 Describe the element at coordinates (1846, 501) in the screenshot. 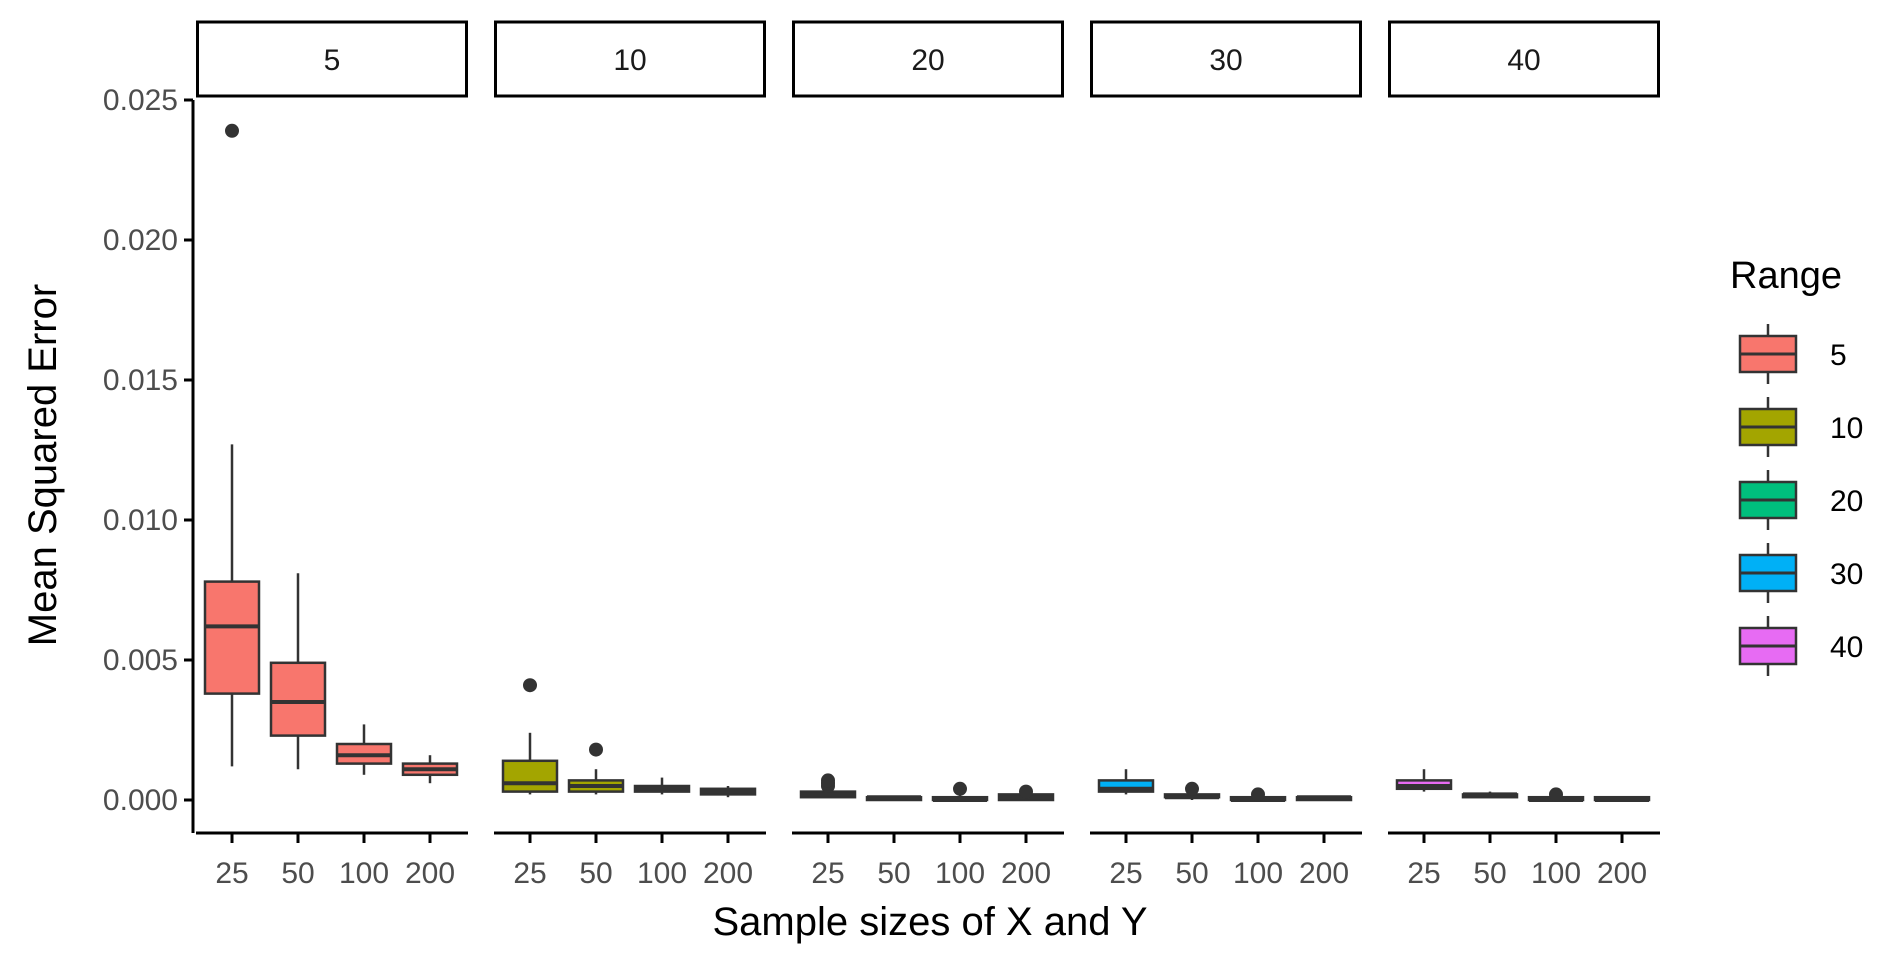

I see `legend-label-20: 20` at that location.